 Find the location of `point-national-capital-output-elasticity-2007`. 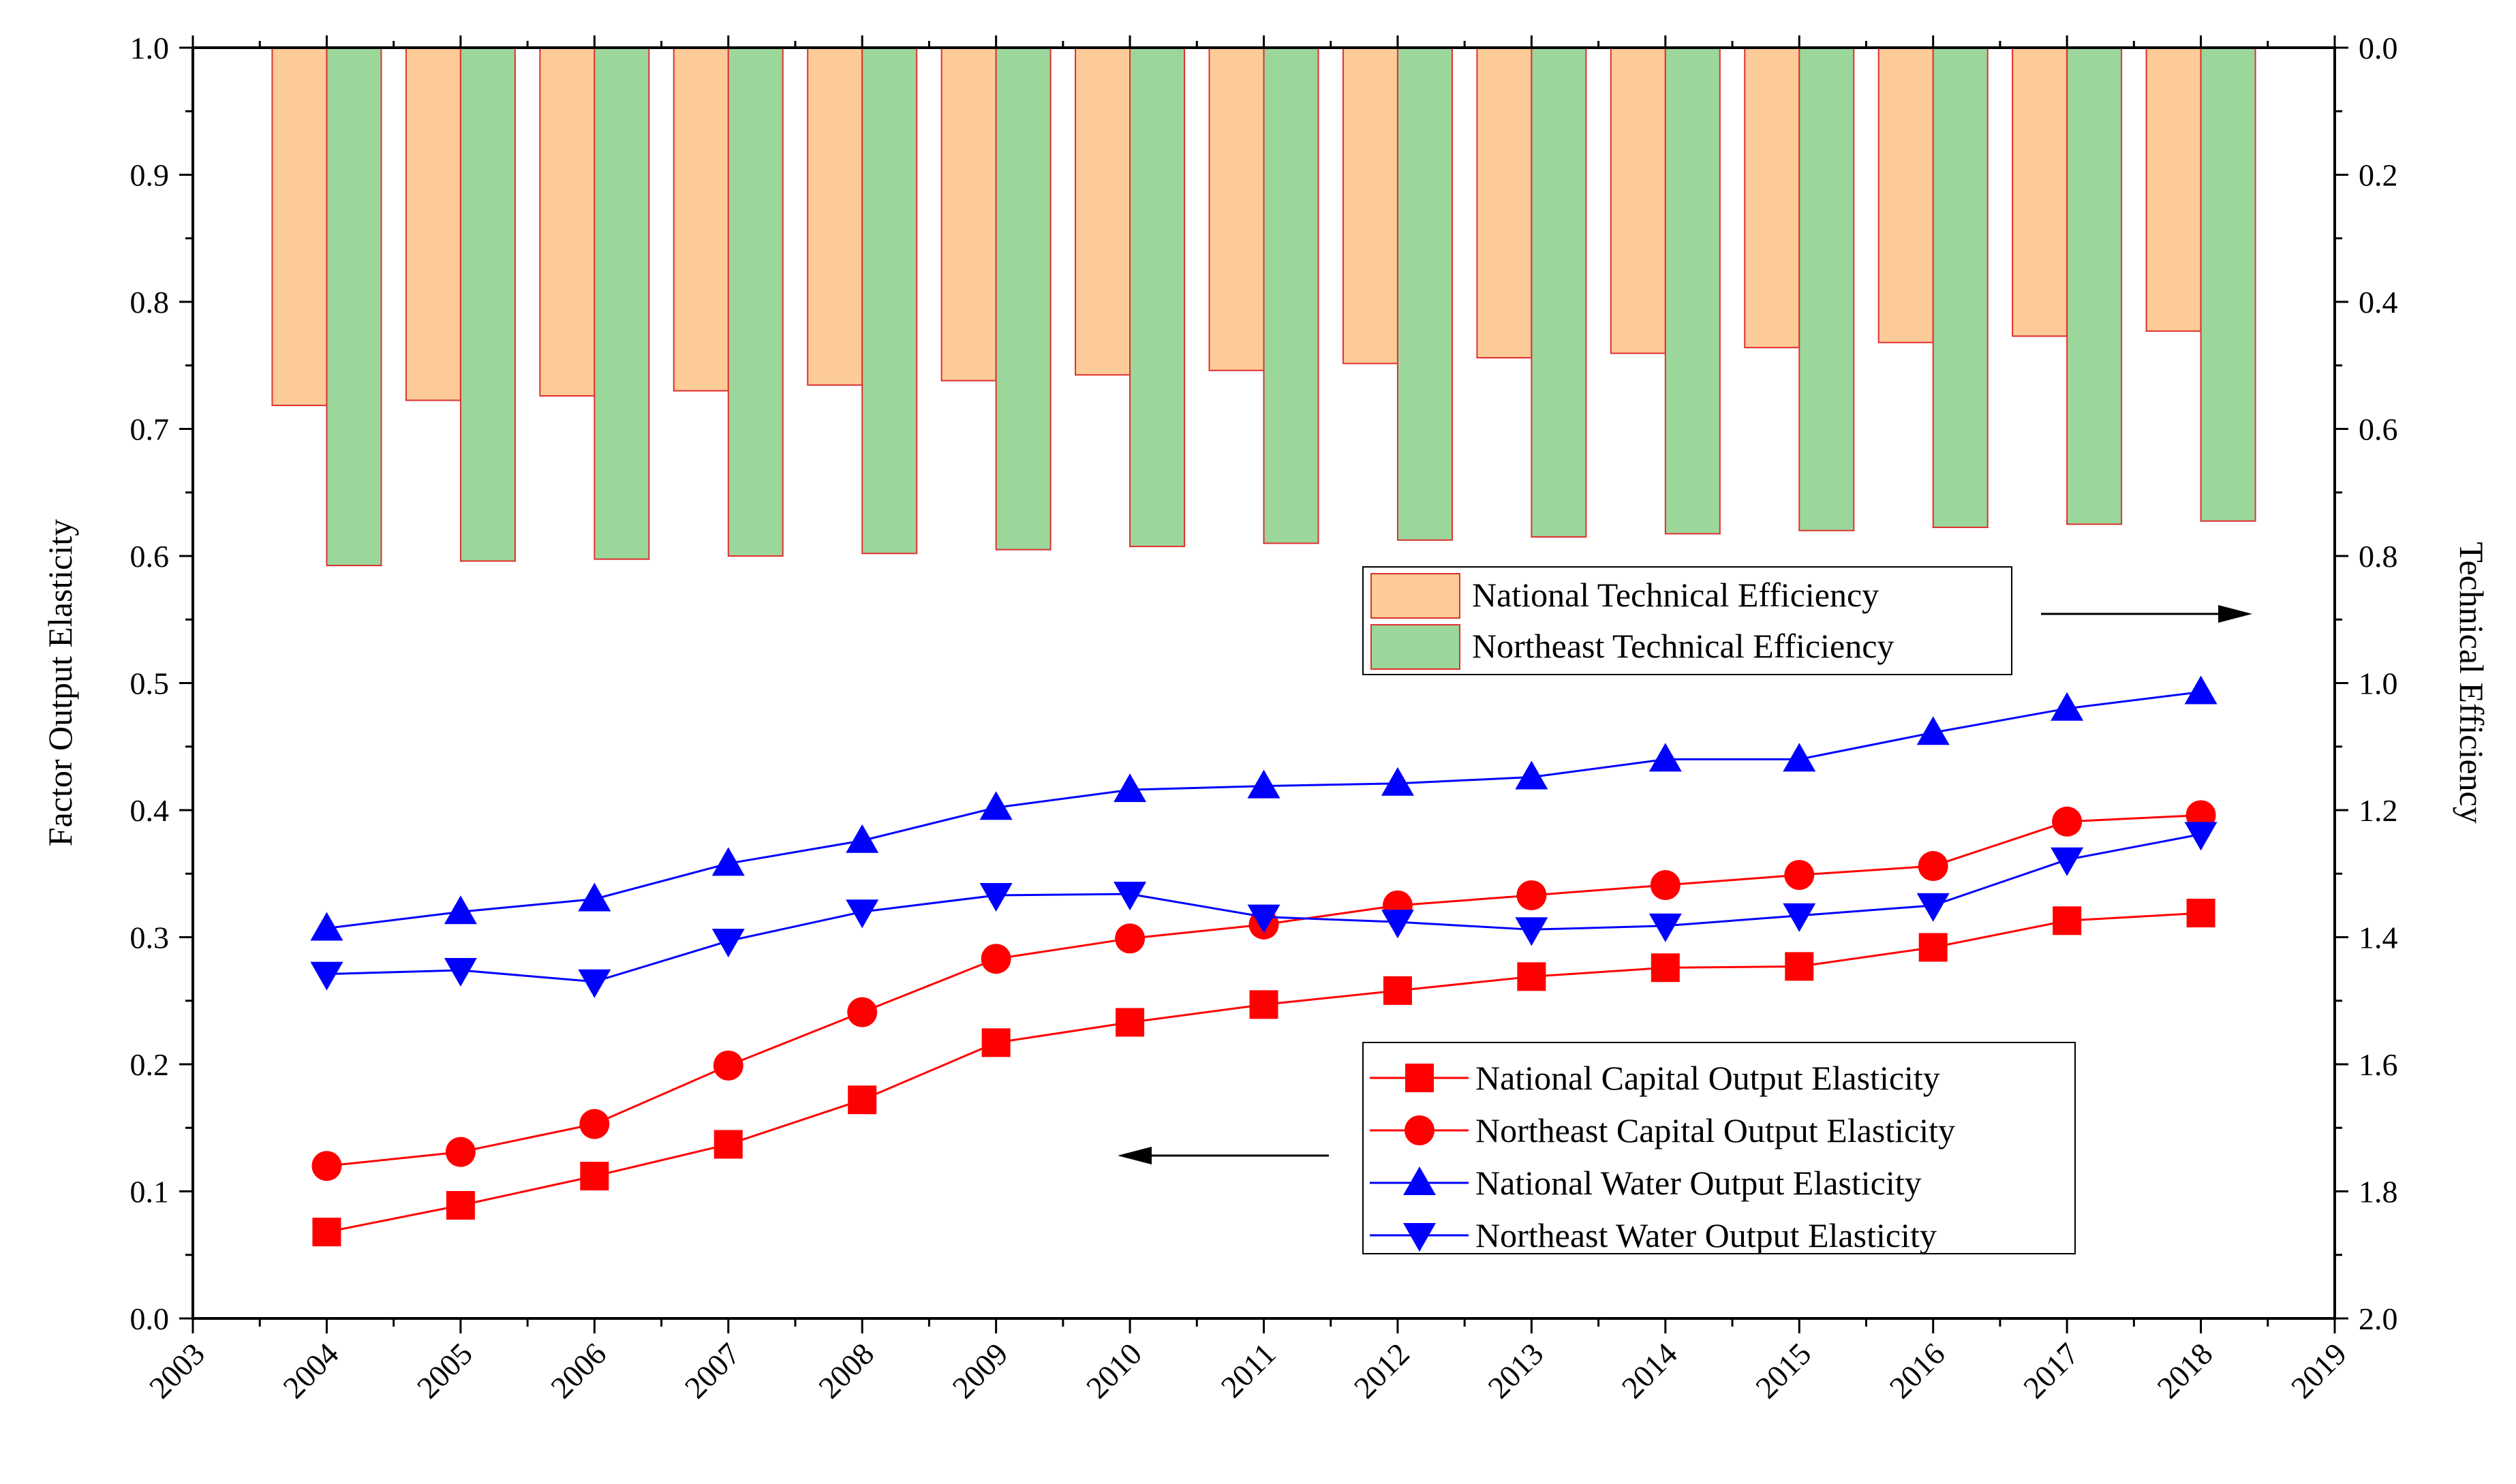

point-national-capital-output-elasticity-2007 is located at coordinates (728, 1145).